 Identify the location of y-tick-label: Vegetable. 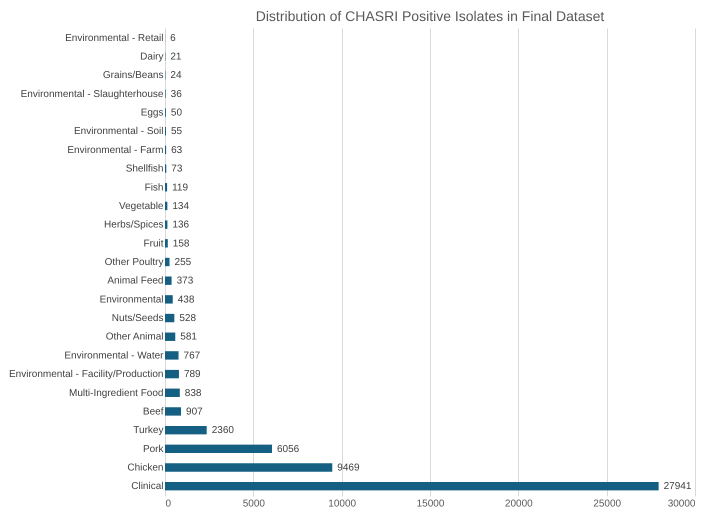
(141, 206).